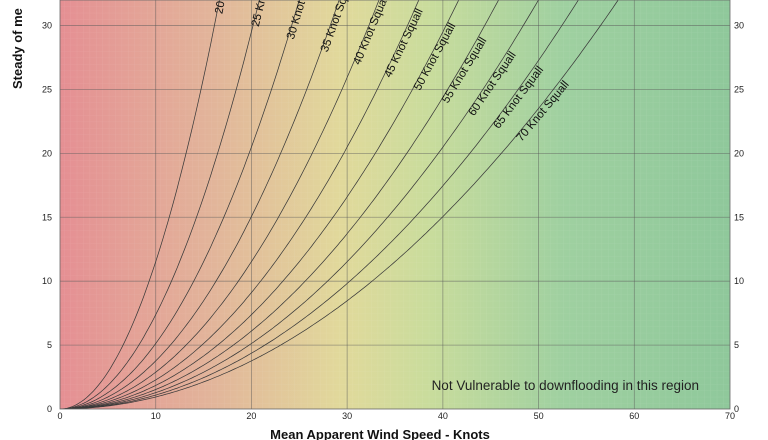 This screenshot has width=768, height=440. What do you see at coordinates (47, 281) in the screenshot?
I see `y-tick-label-left: 10` at bounding box center [47, 281].